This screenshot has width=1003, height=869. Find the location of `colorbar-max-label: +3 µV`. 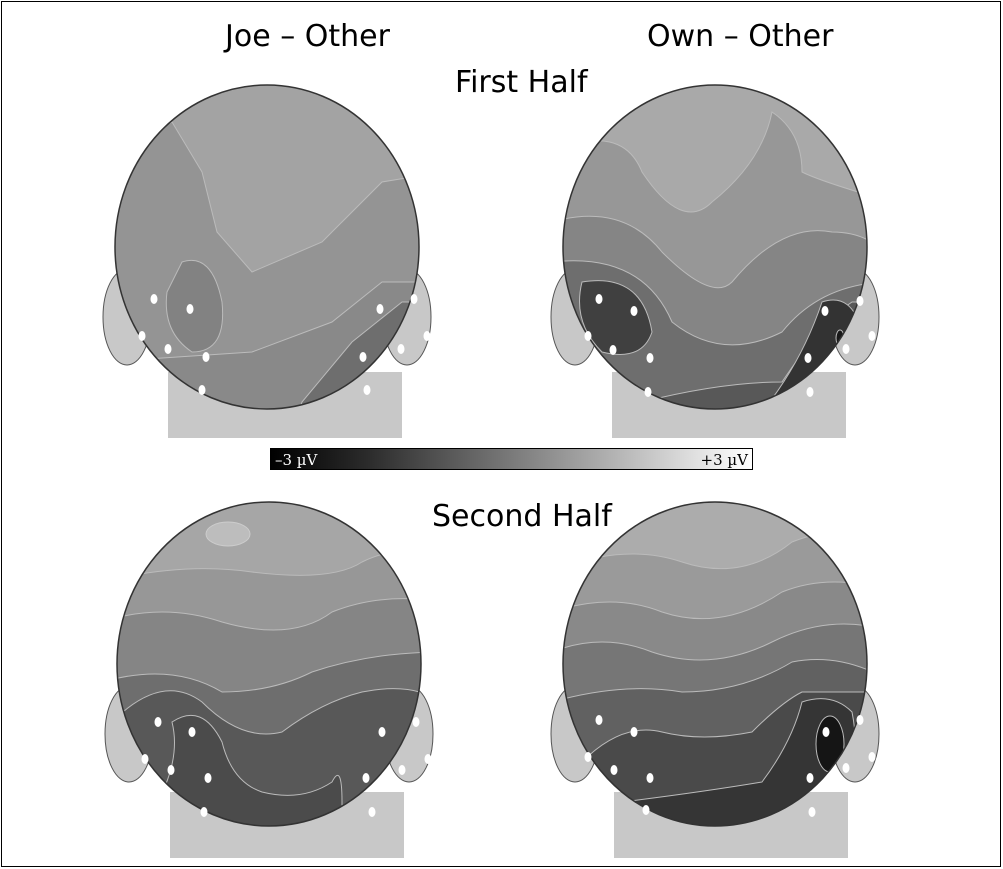

colorbar-max-label: +3 µV is located at coordinates (724, 460).